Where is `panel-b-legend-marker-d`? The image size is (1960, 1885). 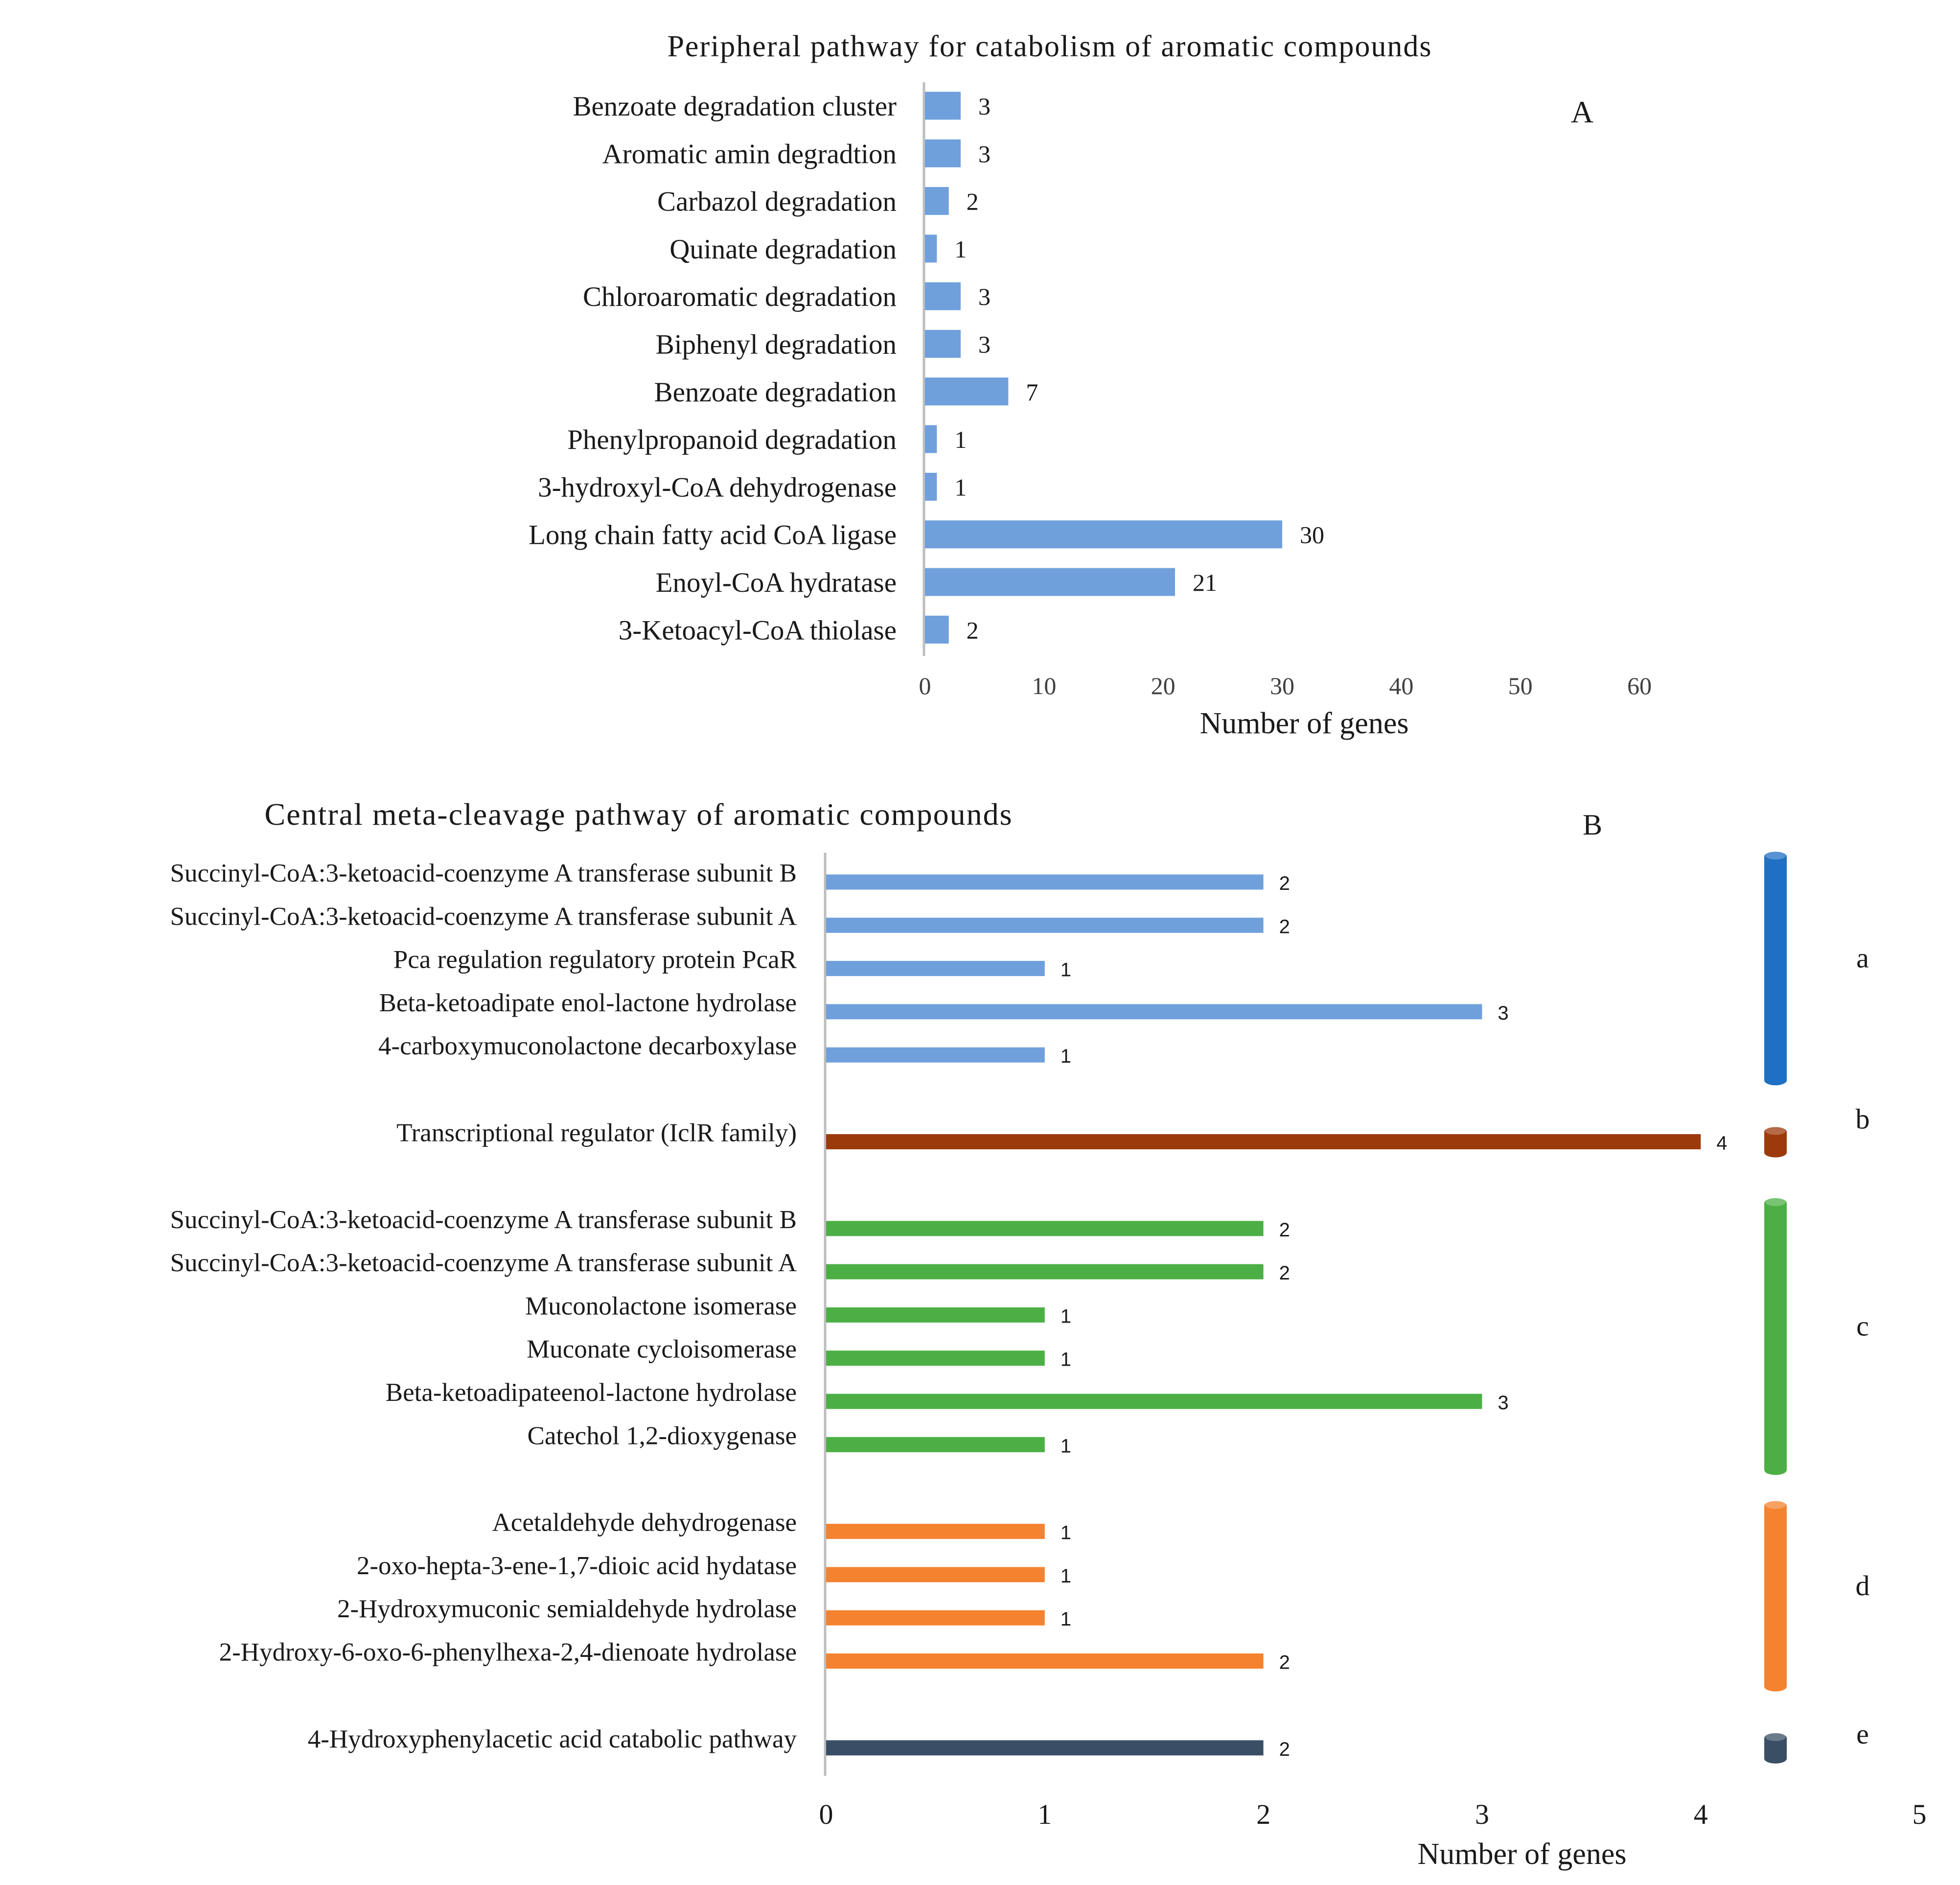
panel-b-legend-marker-d is located at coordinates (1775, 1596).